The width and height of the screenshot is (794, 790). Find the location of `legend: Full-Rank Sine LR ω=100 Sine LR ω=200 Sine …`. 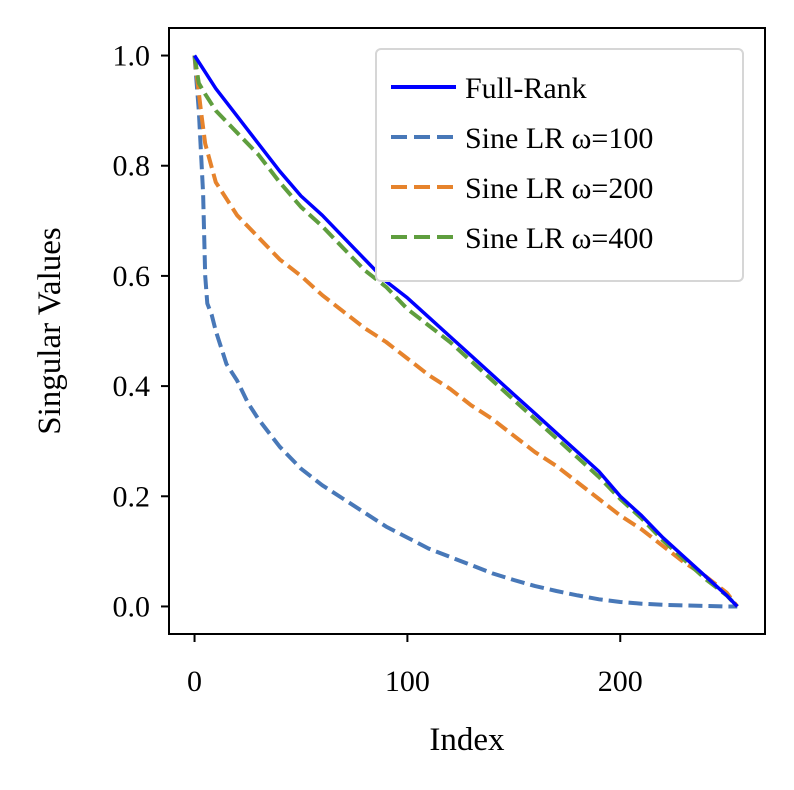

legend: Full-Rank Sine LR ω=100 Sine LR ω=200 Sine … is located at coordinates (559, 165).